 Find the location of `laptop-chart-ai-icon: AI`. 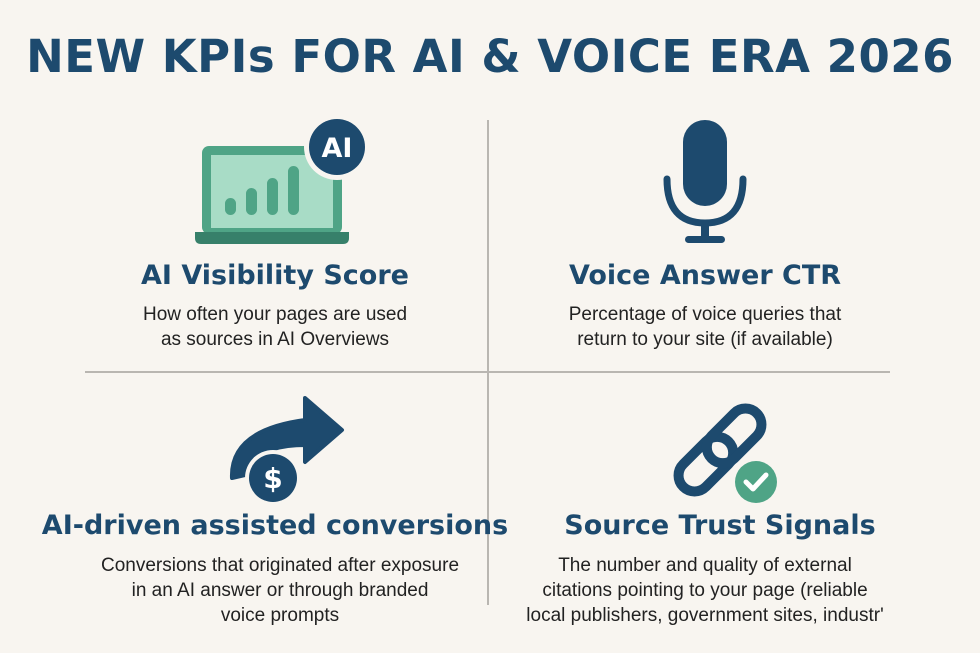

laptop-chart-ai-icon: AI is located at coordinates (282, 179).